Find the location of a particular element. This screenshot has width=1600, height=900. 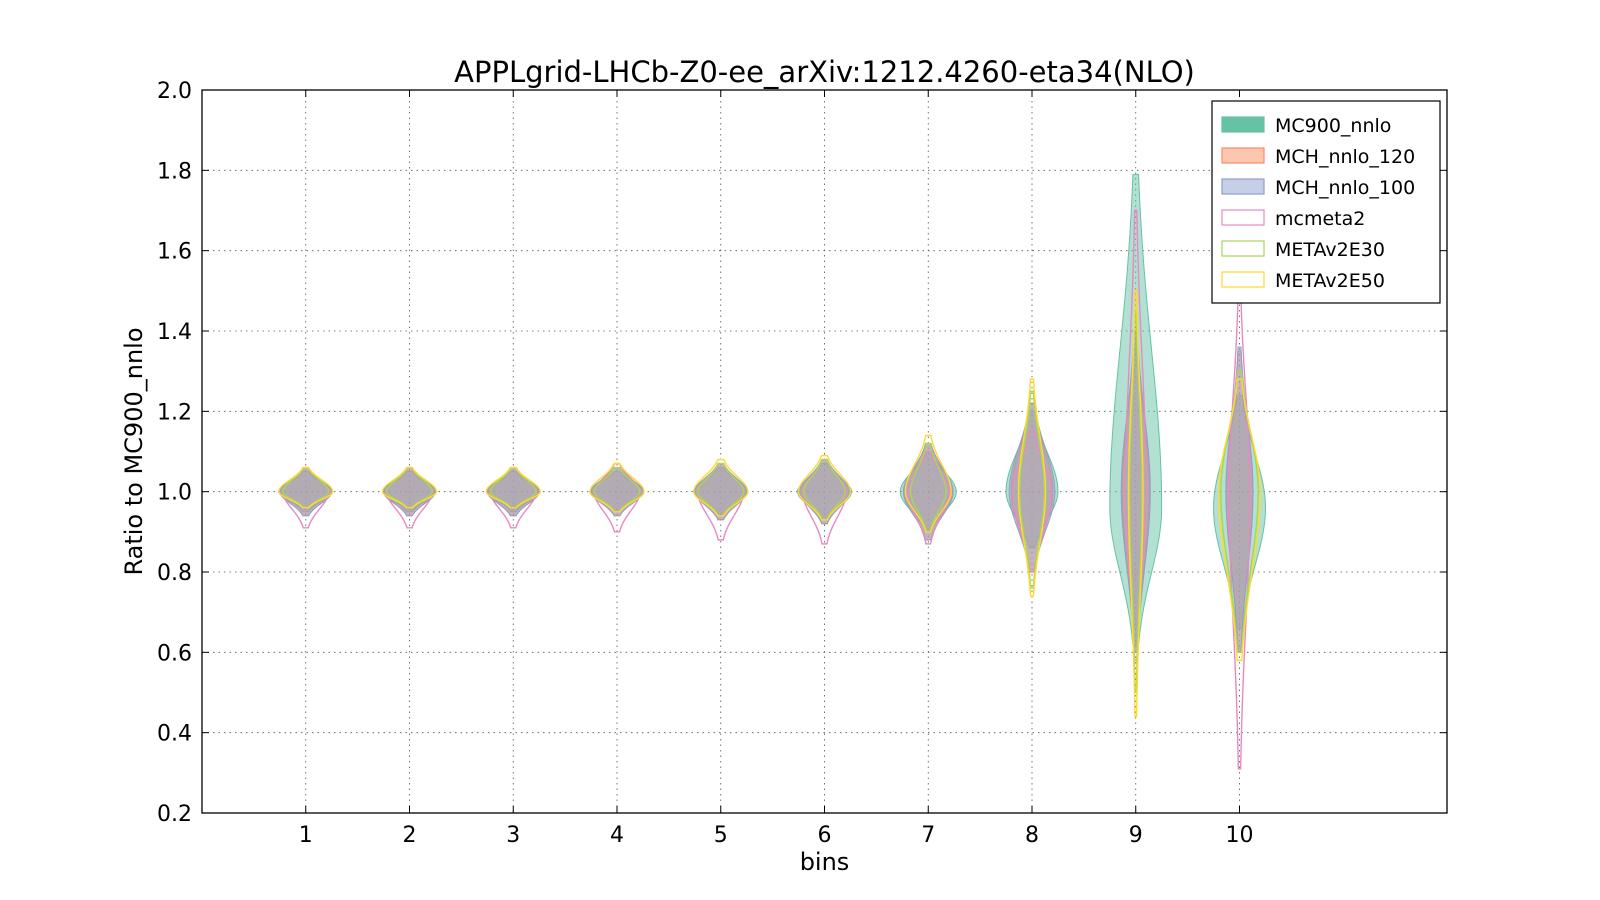

x-tick-label: 1 is located at coordinates (306, 835).